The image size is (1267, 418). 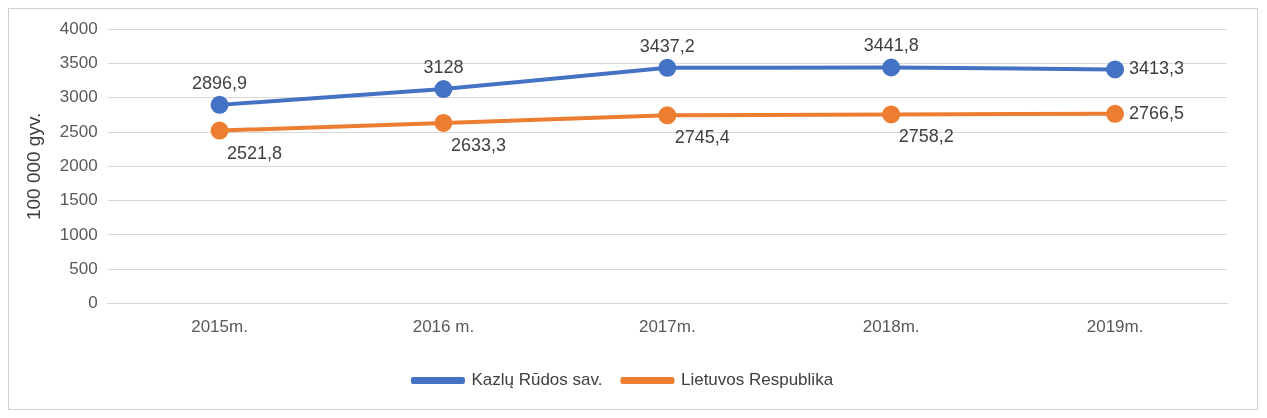 What do you see at coordinates (93, 303) in the screenshot?
I see `y-tick-label: 0` at bounding box center [93, 303].